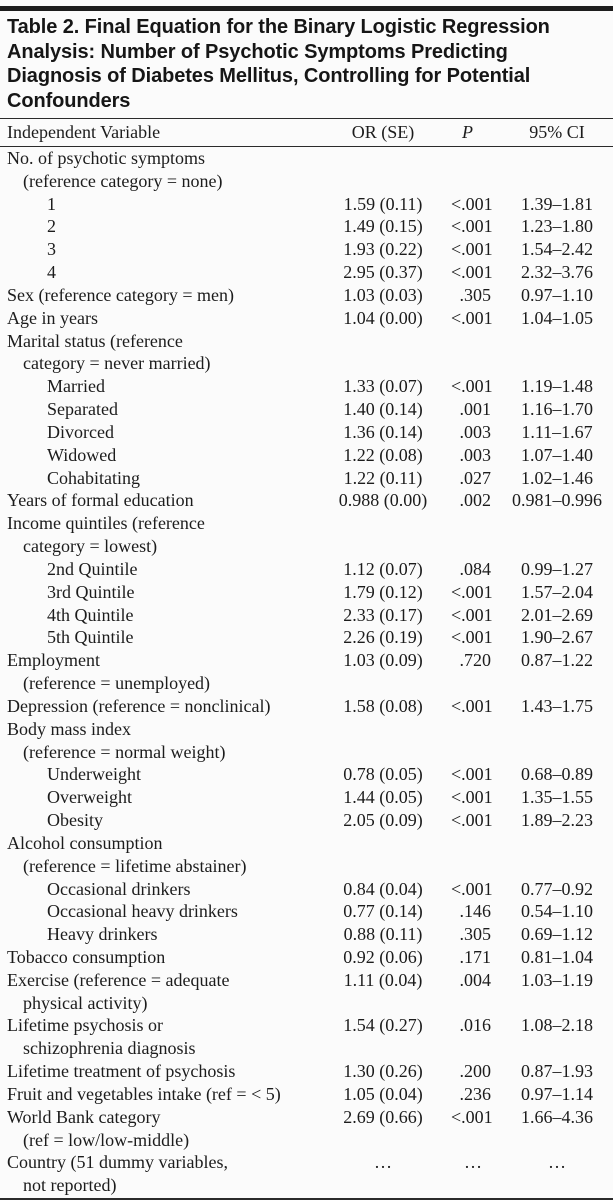 This screenshot has width=613, height=1200. I want to click on row-label: category = never married), so click(117, 363).